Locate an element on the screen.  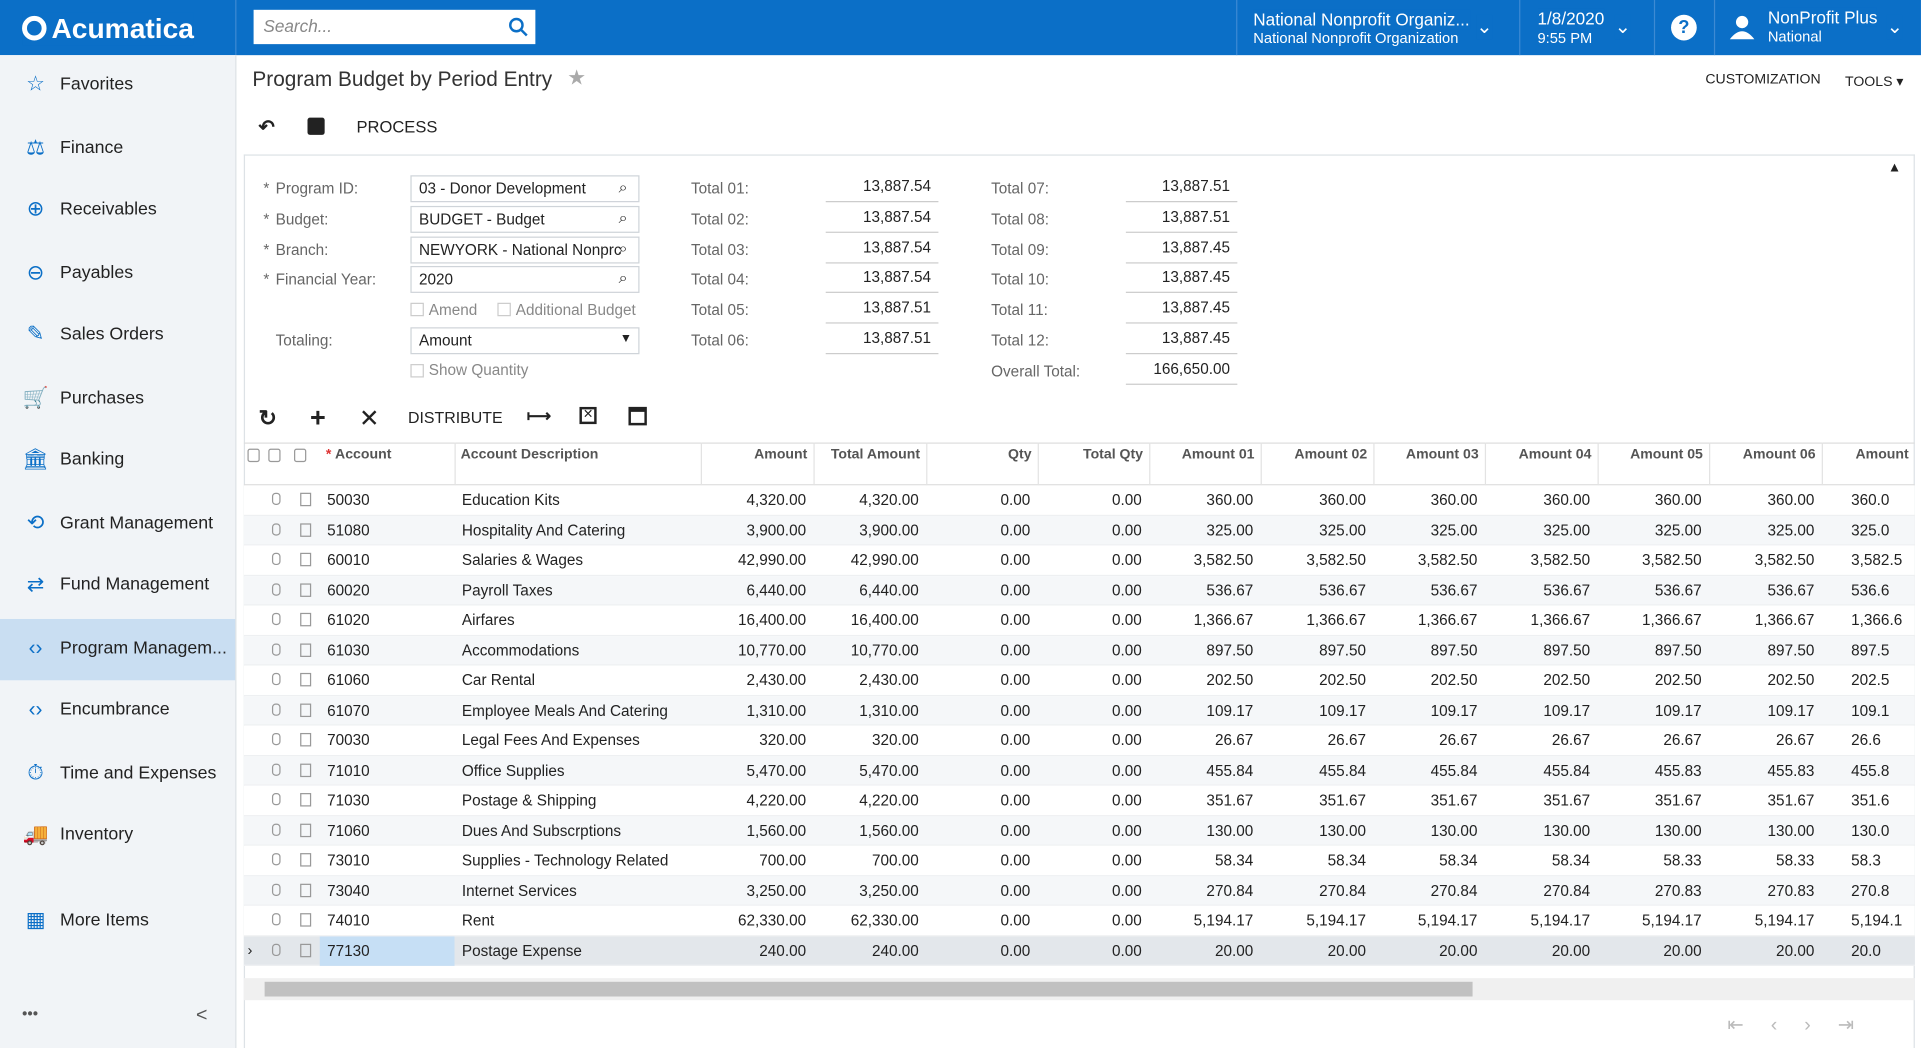
process-button: PROCESS is located at coordinates (397, 127).